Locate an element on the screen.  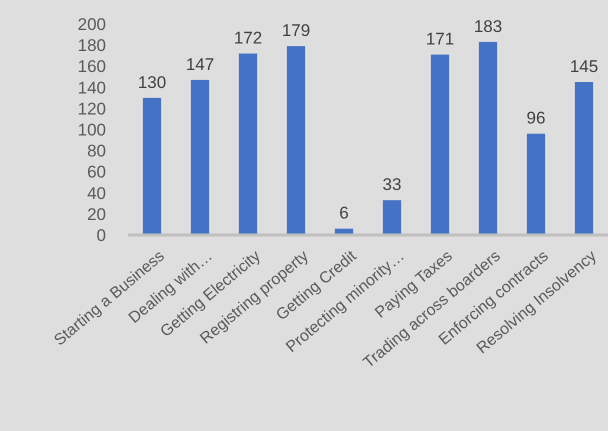
data-label: 6 is located at coordinates (344, 213).